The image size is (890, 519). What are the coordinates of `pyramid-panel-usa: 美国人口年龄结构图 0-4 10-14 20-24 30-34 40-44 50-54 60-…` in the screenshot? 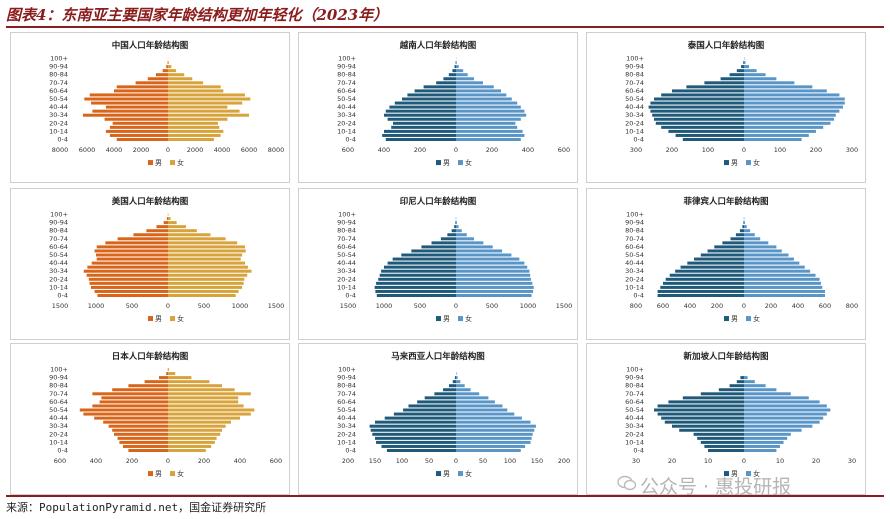 It's located at (150, 264).